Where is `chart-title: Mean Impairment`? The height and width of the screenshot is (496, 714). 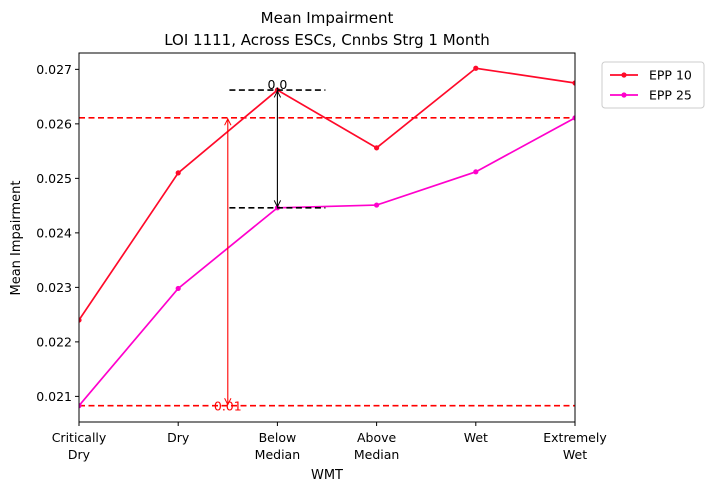 chart-title: Mean Impairment is located at coordinates (327, 18).